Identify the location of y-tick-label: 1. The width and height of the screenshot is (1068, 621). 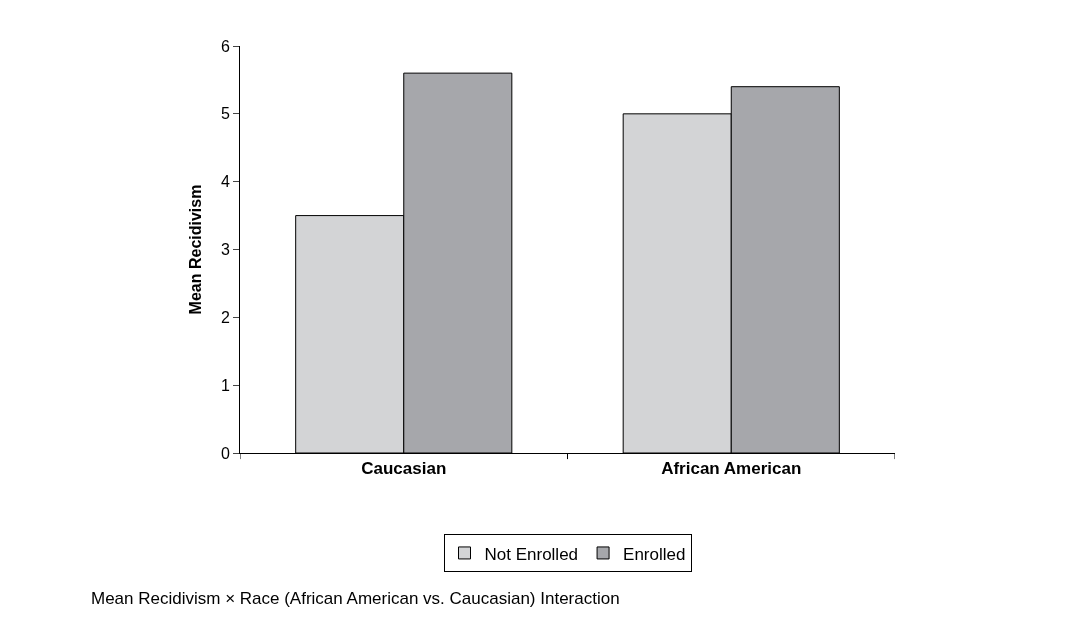
(225, 385).